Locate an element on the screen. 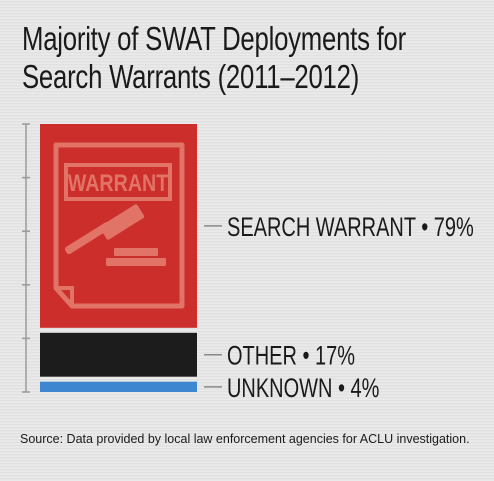 The image size is (494, 481). bar-label: UNKNOWN • 4% is located at coordinates (303, 388).